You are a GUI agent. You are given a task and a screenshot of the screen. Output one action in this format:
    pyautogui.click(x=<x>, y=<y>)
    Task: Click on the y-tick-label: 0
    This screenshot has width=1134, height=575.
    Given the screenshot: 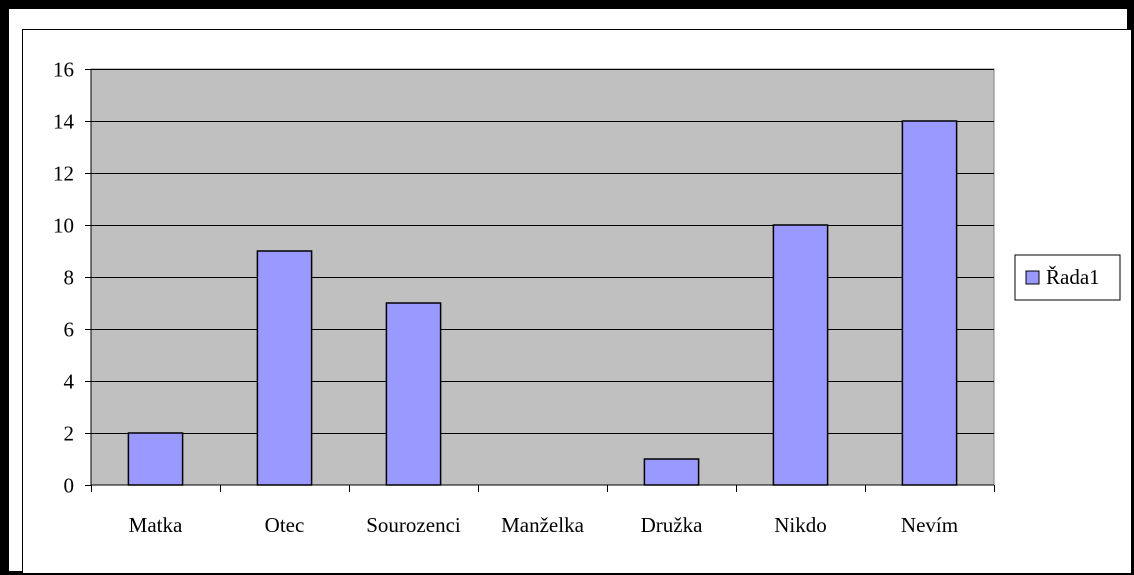 What is the action you would take?
    pyautogui.click(x=69, y=486)
    